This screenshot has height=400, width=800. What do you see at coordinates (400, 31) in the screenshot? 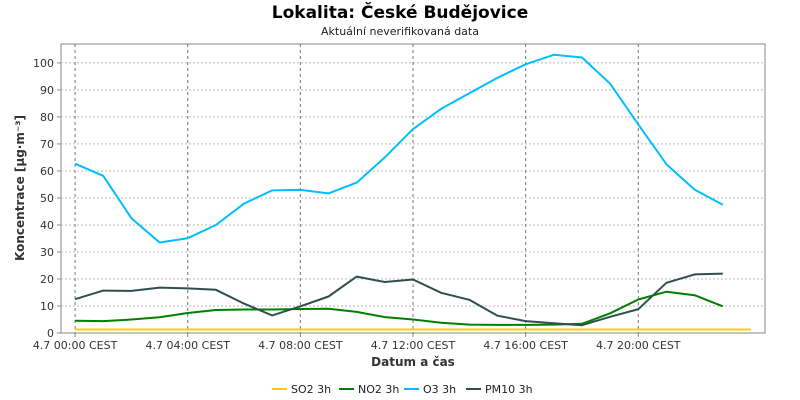
I see `chart-subtitle: Aktuální neverifikovaná data` at bounding box center [400, 31].